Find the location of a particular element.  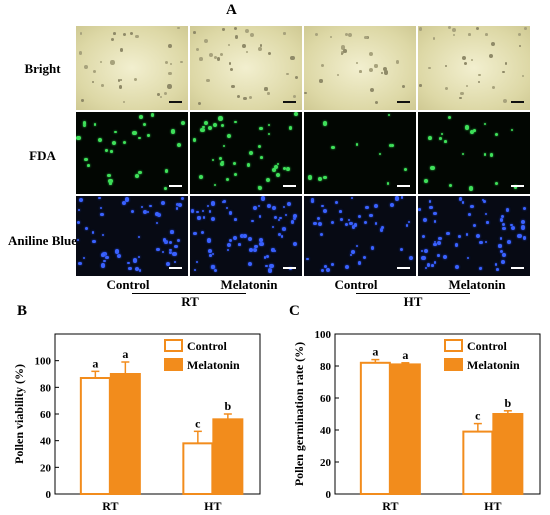

germination-xtick-label-ht: HT is located at coordinates (492, 506).